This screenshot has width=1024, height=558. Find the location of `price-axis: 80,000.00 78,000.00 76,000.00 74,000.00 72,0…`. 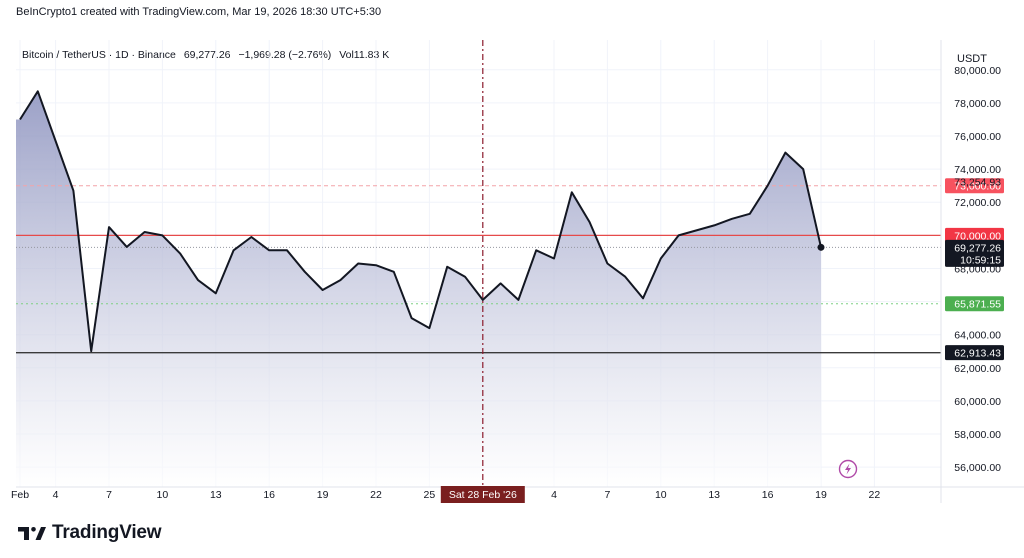

price-axis: 80,000.00 78,000.00 76,000.00 74,000.00 72,0… is located at coordinates (977, 269).